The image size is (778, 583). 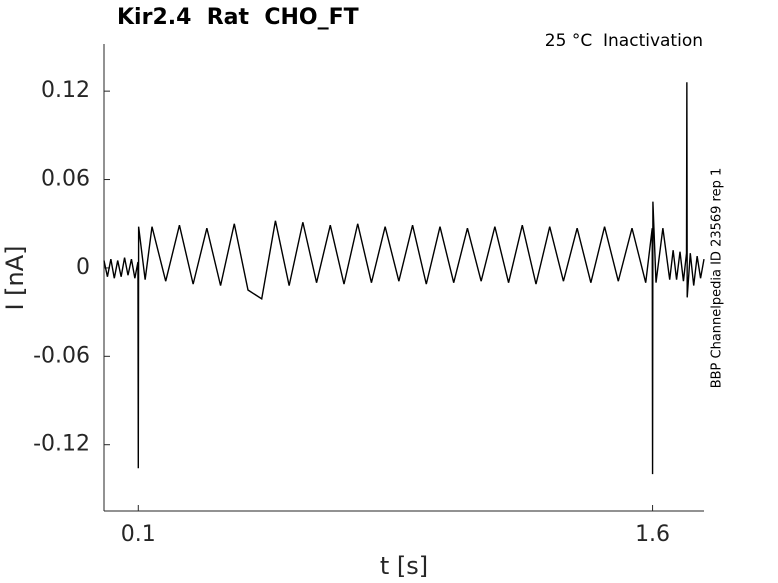 What do you see at coordinates (138, 534) in the screenshot?
I see `x-tick-label: 0.1` at bounding box center [138, 534].